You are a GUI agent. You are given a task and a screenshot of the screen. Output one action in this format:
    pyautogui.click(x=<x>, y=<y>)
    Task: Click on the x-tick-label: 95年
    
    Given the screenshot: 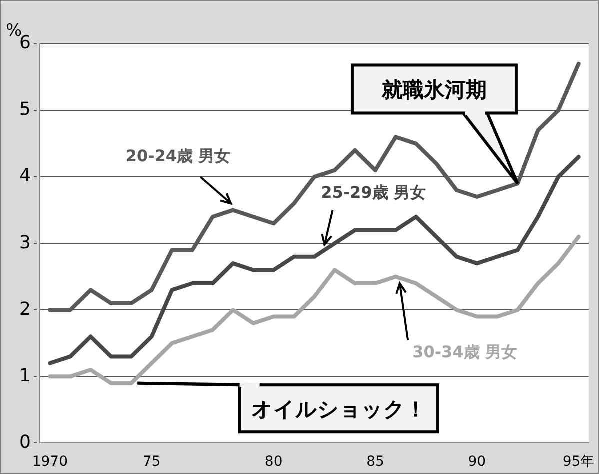 What is the action you would take?
    pyautogui.click(x=578, y=462)
    